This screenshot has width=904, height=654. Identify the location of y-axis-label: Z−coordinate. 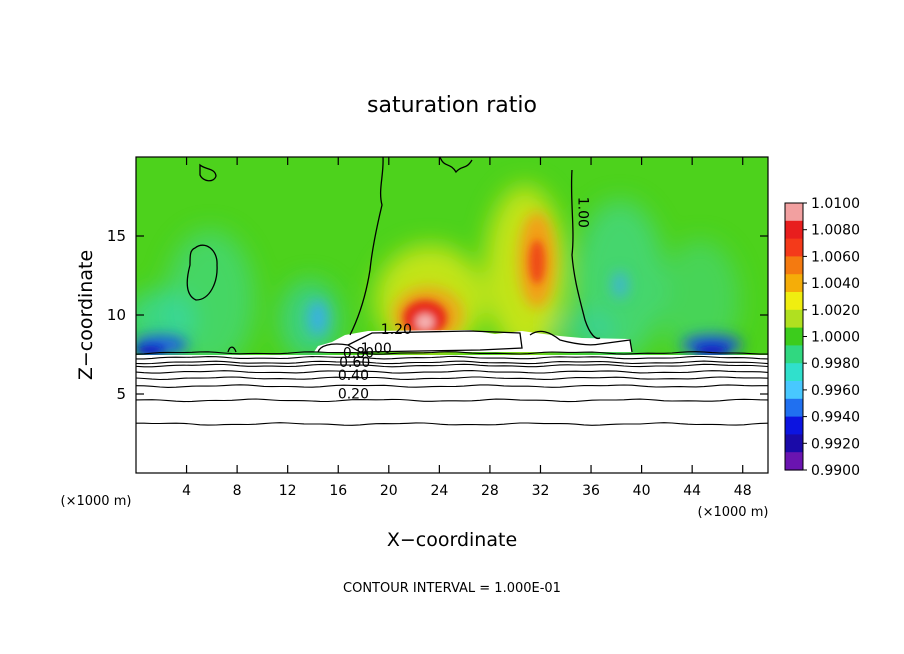
(86, 315).